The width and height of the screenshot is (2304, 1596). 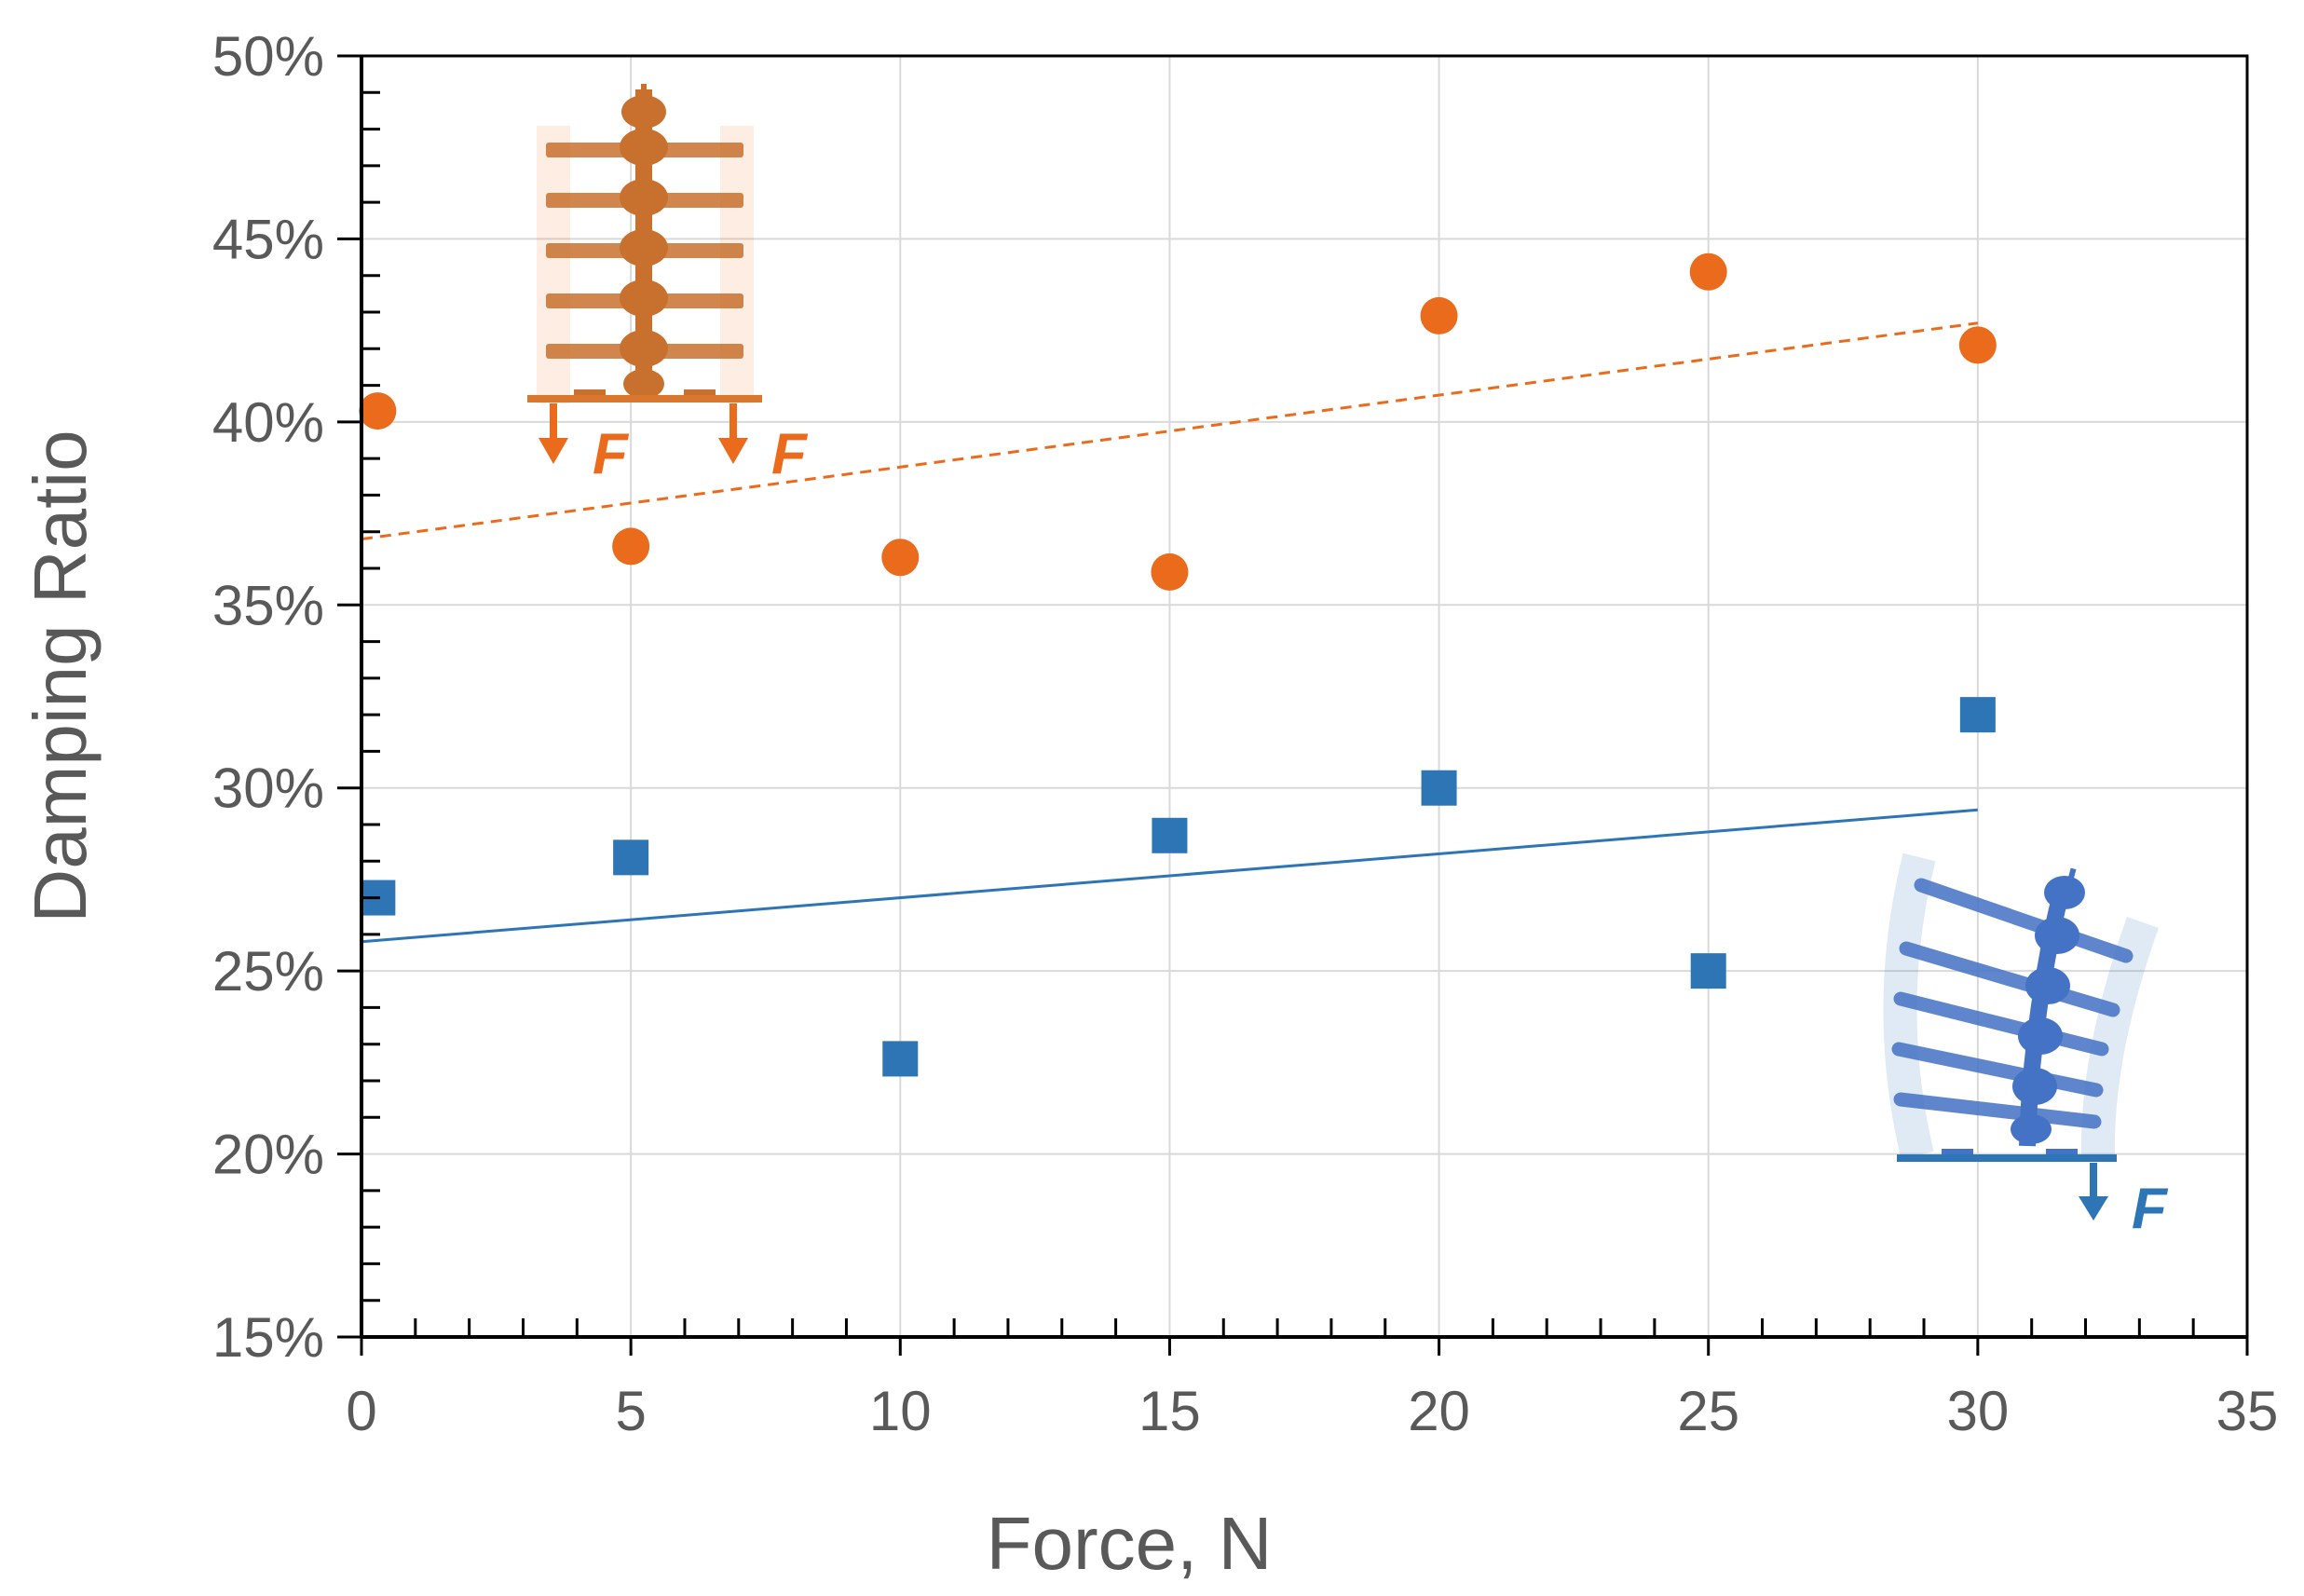 What do you see at coordinates (1169, 876) in the screenshot?
I see `trendline-square` at bounding box center [1169, 876].